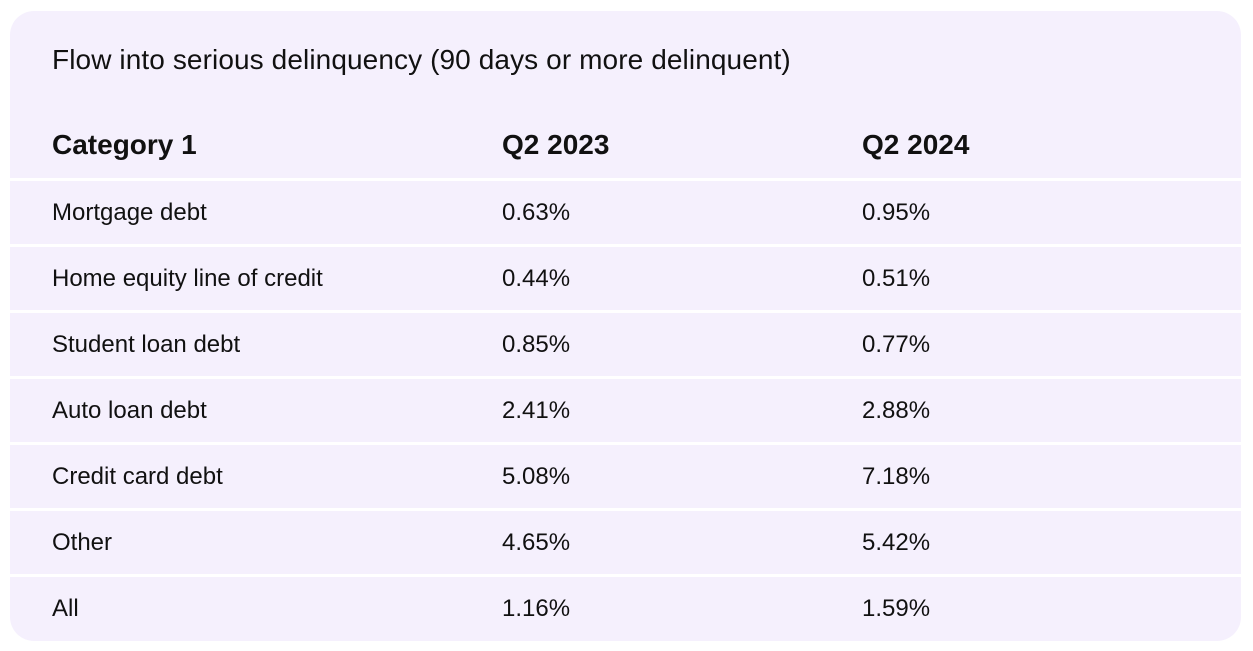  What do you see at coordinates (682, 279) in the screenshot?
I see `q2-2023-cell: 0.44%` at bounding box center [682, 279].